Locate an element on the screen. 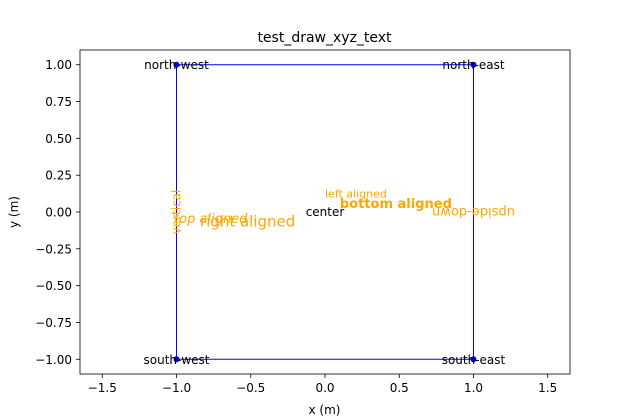  annotation-text: right aligned is located at coordinates (247, 222).